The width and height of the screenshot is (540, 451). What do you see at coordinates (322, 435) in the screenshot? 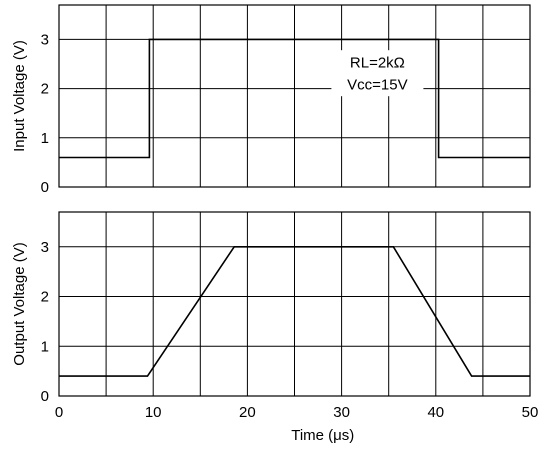
I see `x-axis-label: Time (μs)` at bounding box center [322, 435].